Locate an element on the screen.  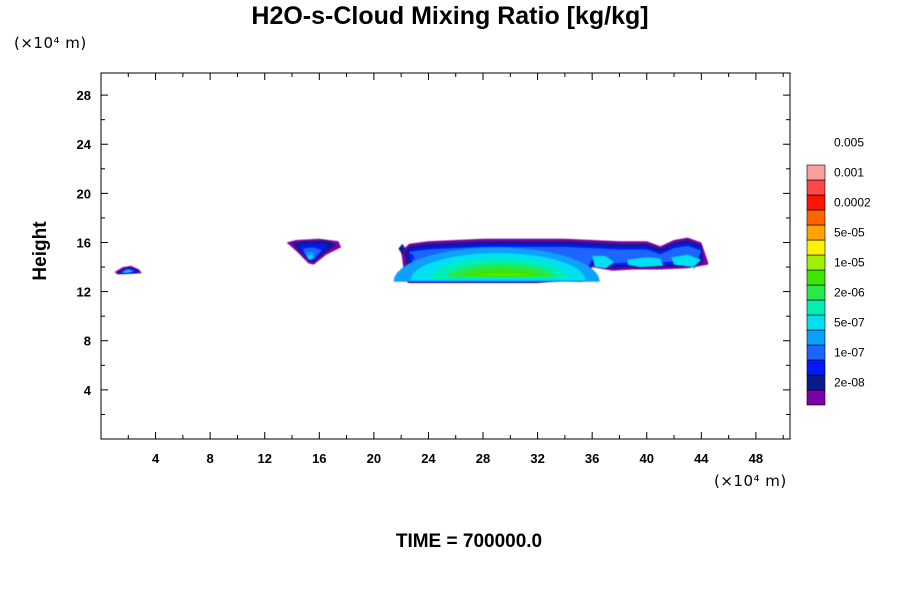
chart-title: H2O-s-Cloud Mixing Ratio [kg/kg] is located at coordinates (450, 16).